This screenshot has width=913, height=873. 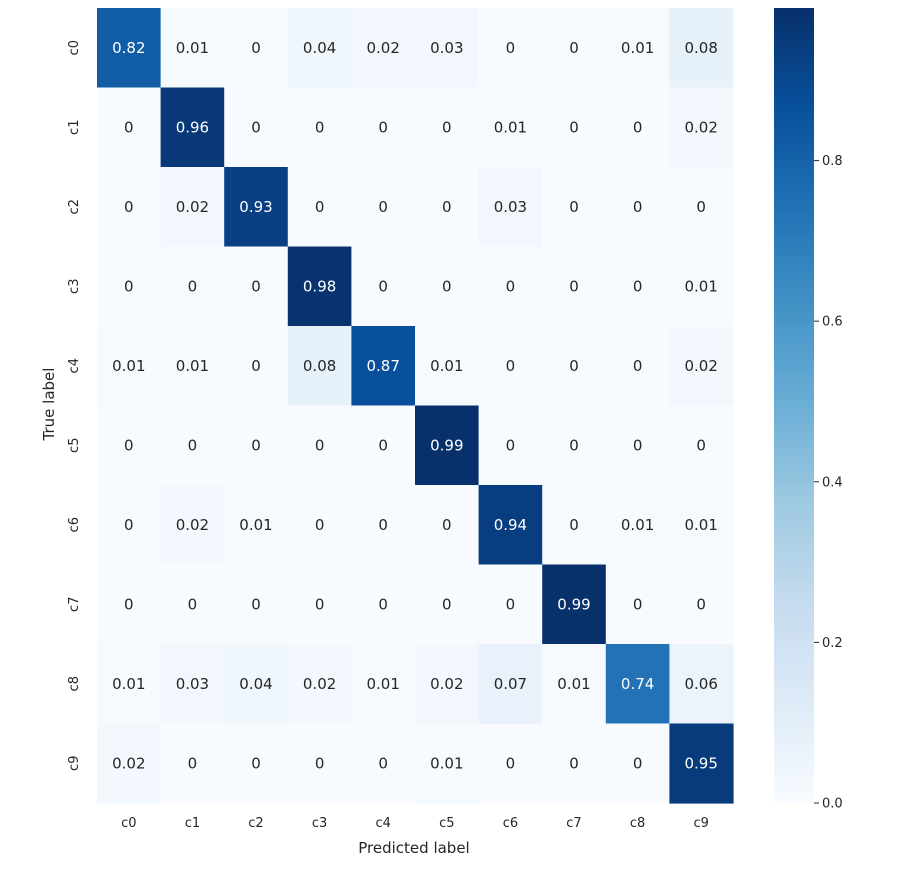 I want to click on y-tick-label: c9, so click(x=74, y=763).